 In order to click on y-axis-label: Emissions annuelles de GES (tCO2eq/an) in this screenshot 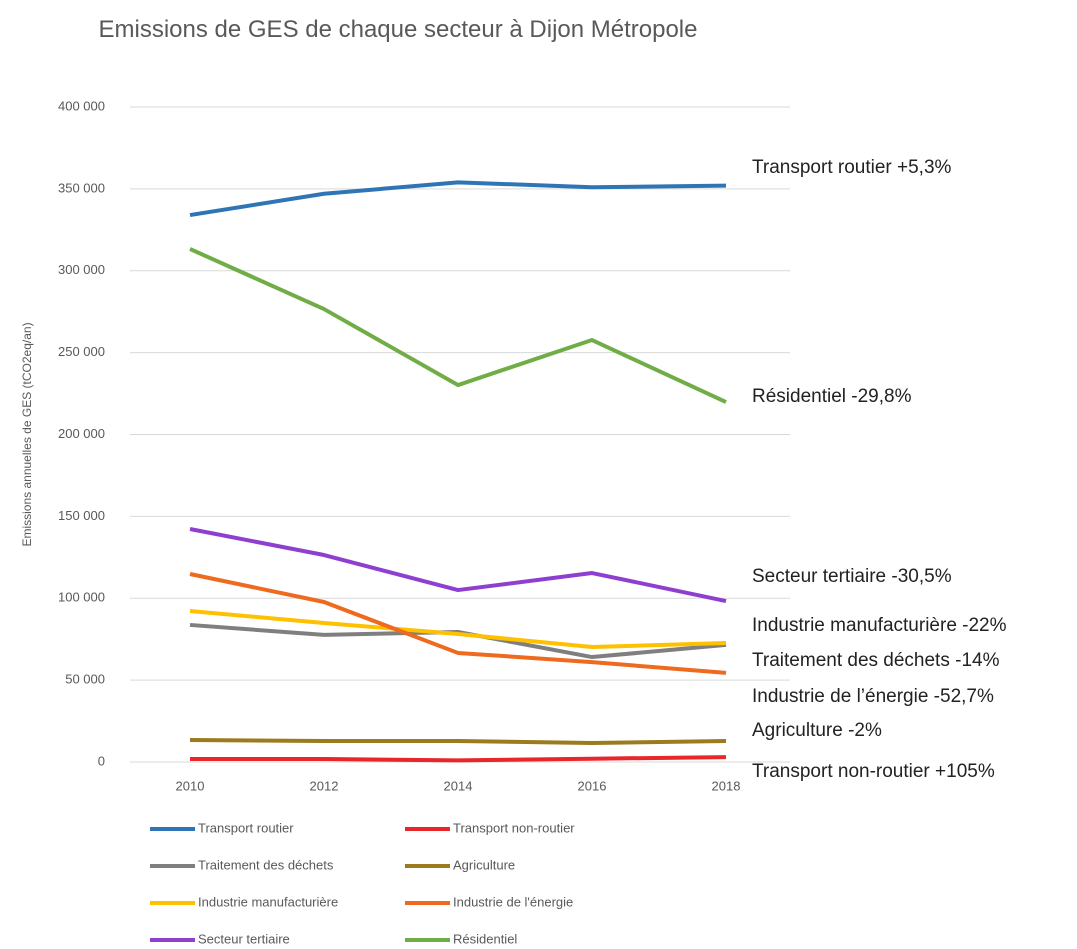, I will do `click(27, 434)`.